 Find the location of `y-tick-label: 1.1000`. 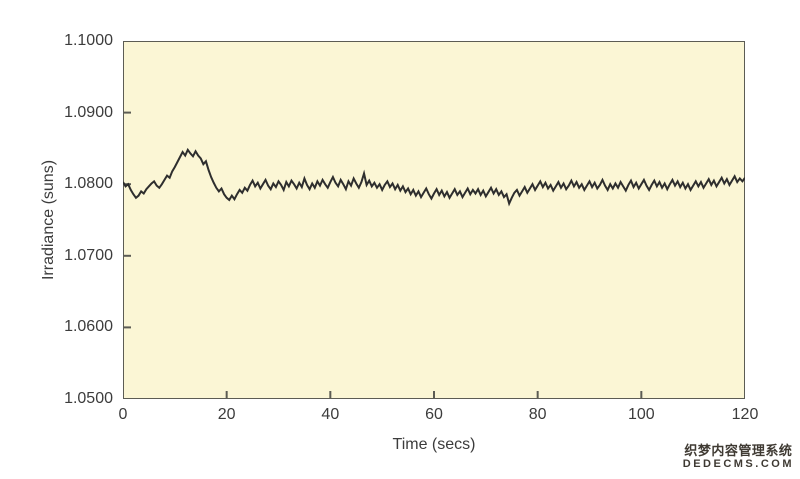

y-tick-label: 1.1000 is located at coordinates (88, 40).